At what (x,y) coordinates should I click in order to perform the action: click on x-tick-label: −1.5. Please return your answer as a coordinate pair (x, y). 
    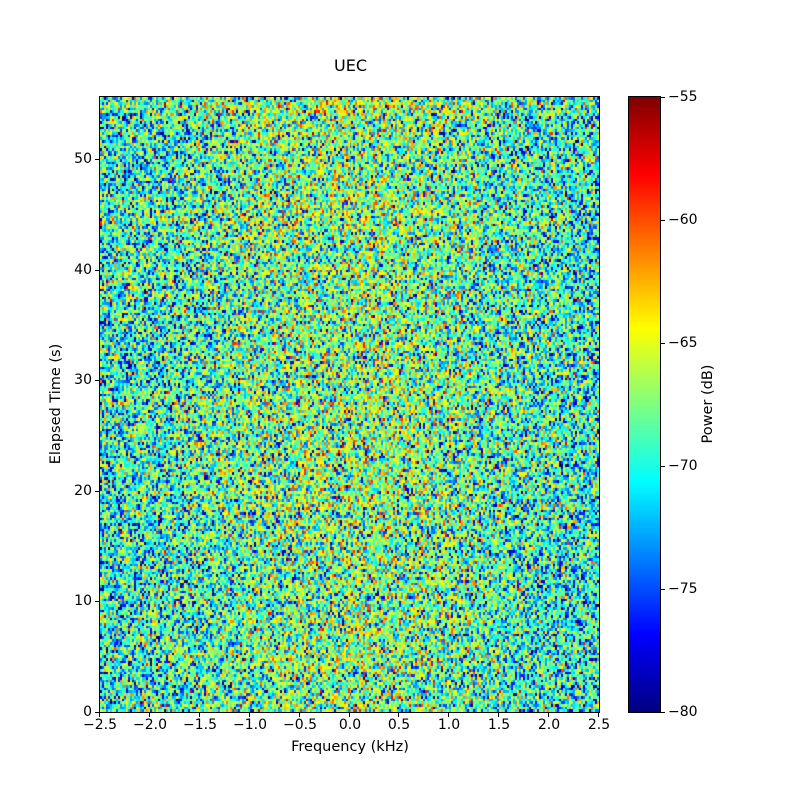
    Looking at the image, I should click on (200, 725).